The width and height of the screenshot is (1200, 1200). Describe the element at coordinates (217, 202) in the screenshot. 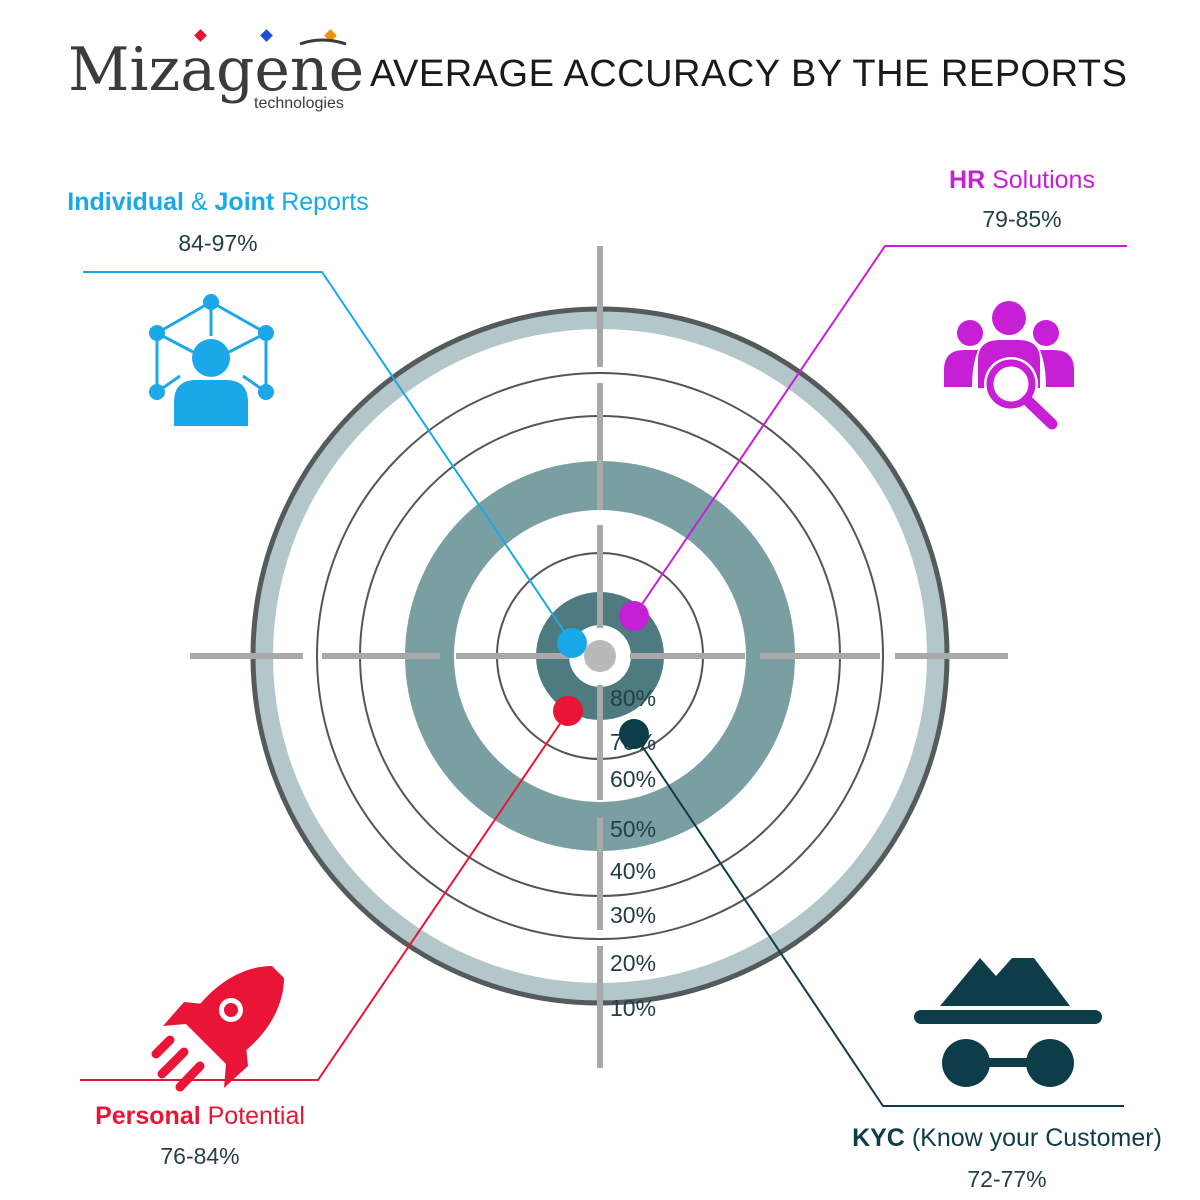

I see `label-individual: Individual & Joint Reports` at that location.